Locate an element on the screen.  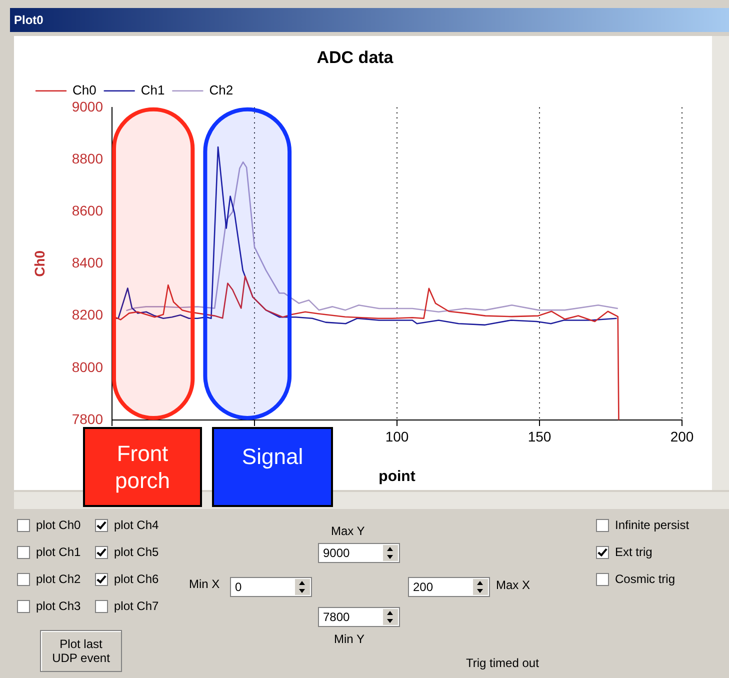
text: 0 is located at coordinates (238, 587).